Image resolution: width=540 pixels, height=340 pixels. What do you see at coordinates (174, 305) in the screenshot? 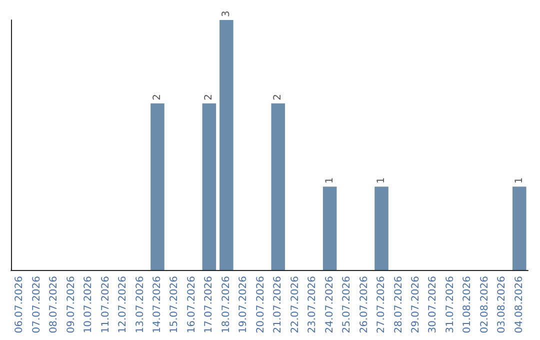
I see `x-tick-label: 15.07.2026` at bounding box center [174, 305].